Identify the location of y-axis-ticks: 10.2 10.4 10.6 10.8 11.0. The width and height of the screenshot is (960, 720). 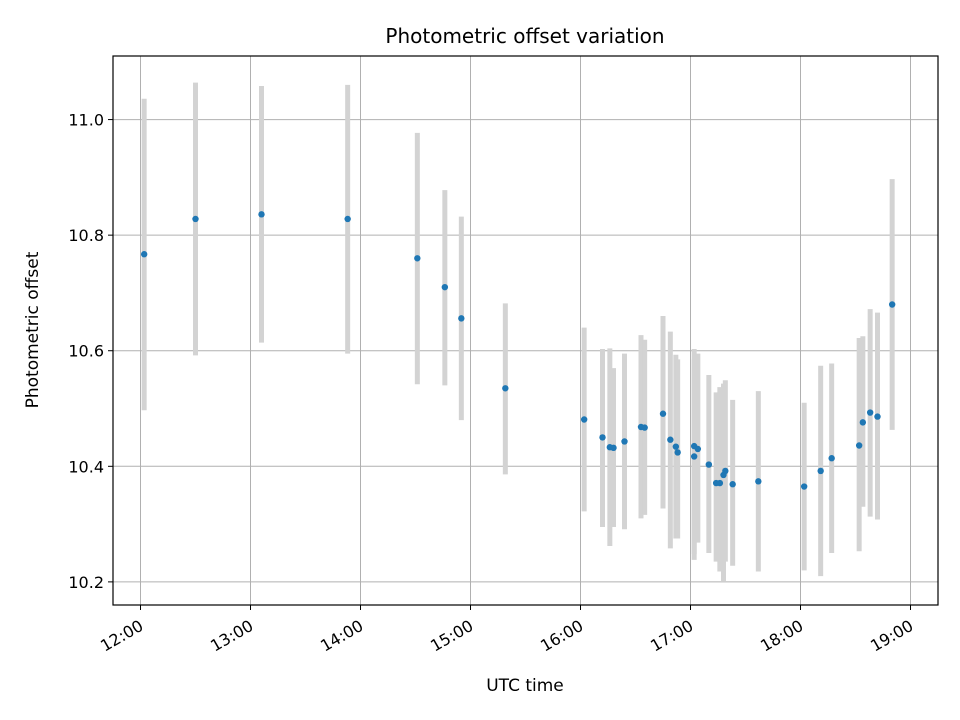
(90, 351).